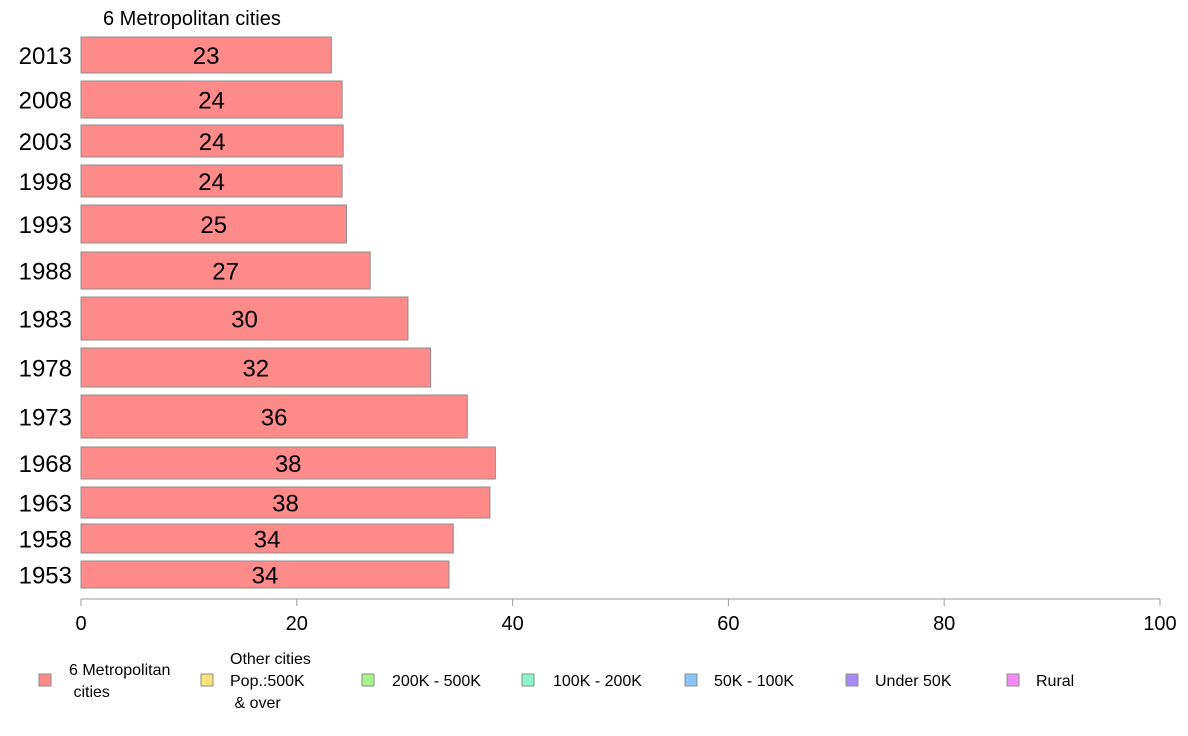 The image size is (1188, 736). I want to click on x-tick-label: 100, so click(1159, 624).